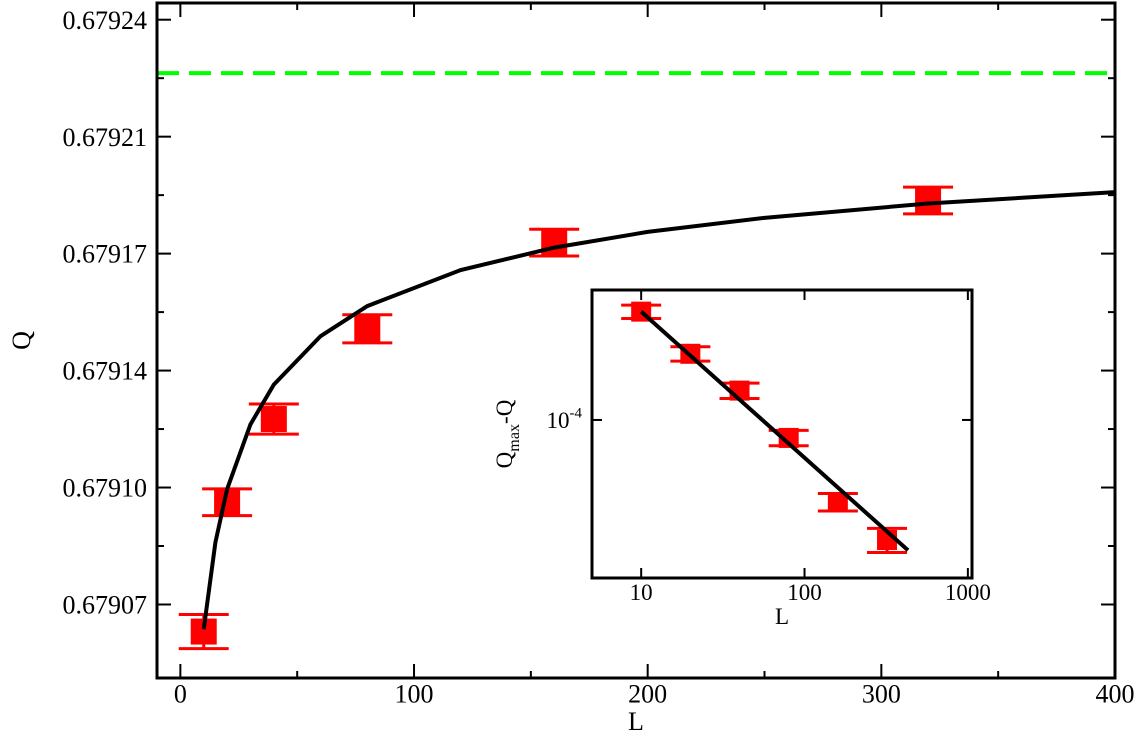  I want to click on y-tick-label-text: 0.67914, so click(105, 371).